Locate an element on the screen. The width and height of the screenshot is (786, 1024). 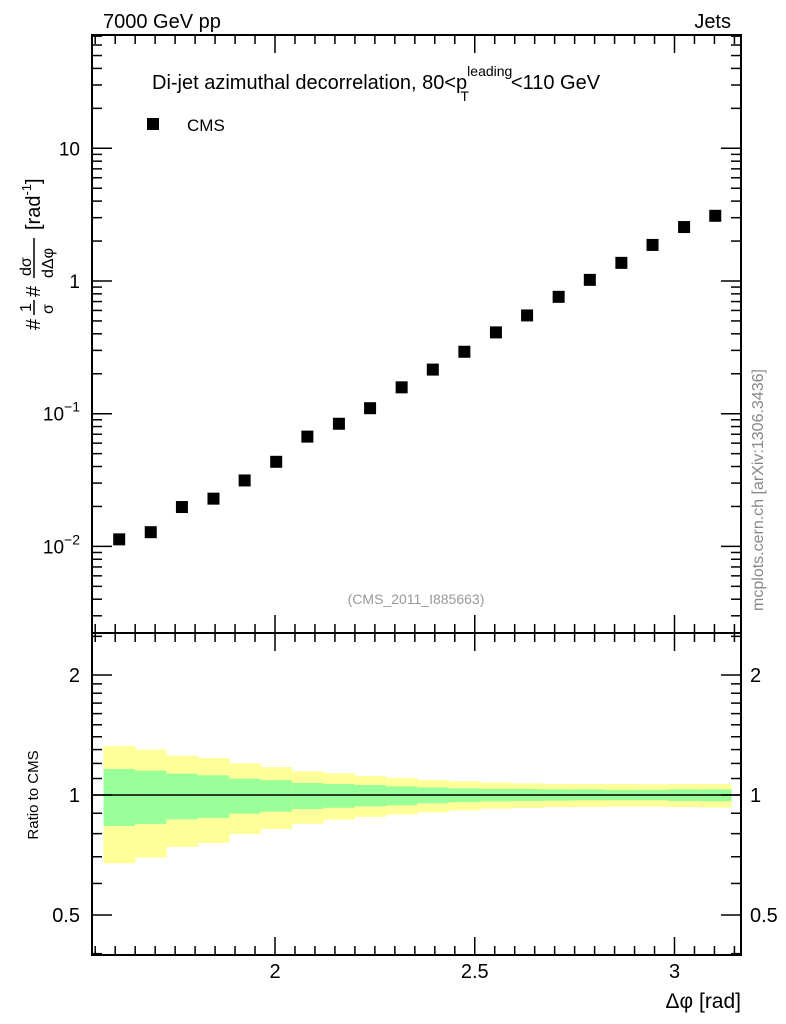
title-post: <110 GeV is located at coordinates (556, 83).